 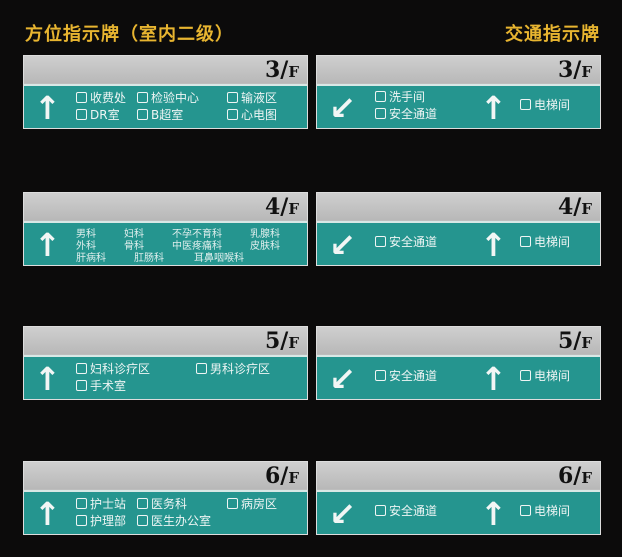 What do you see at coordinates (108, 504) in the screenshot?
I see `destination-label: 护士站` at bounding box center [108, 504].